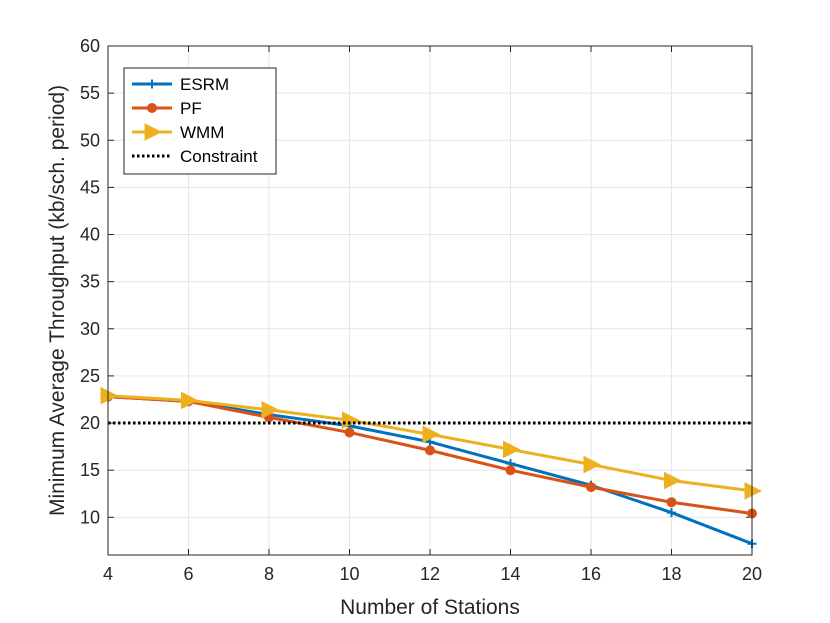  Describe the element at coordinates (90, 470) in the screenshot. I see `y-tick-label: 15` at that location.